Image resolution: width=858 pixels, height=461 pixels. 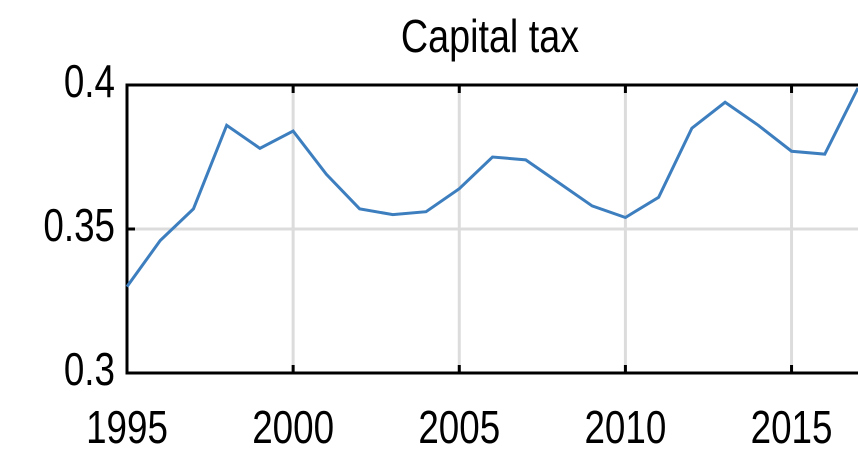 I want to click on x-tick-label: 2015, so click(x=792, y=427).